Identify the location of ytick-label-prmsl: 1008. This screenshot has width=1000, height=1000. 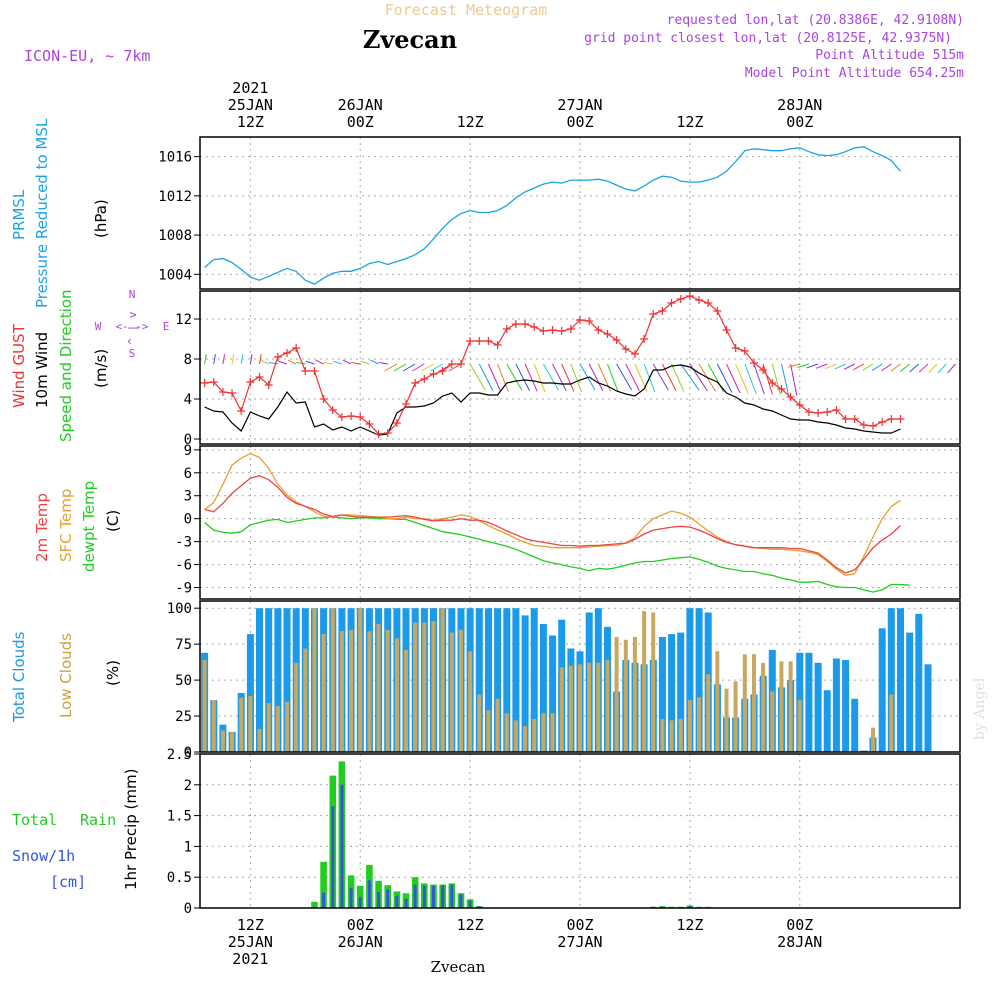
(175, 236).